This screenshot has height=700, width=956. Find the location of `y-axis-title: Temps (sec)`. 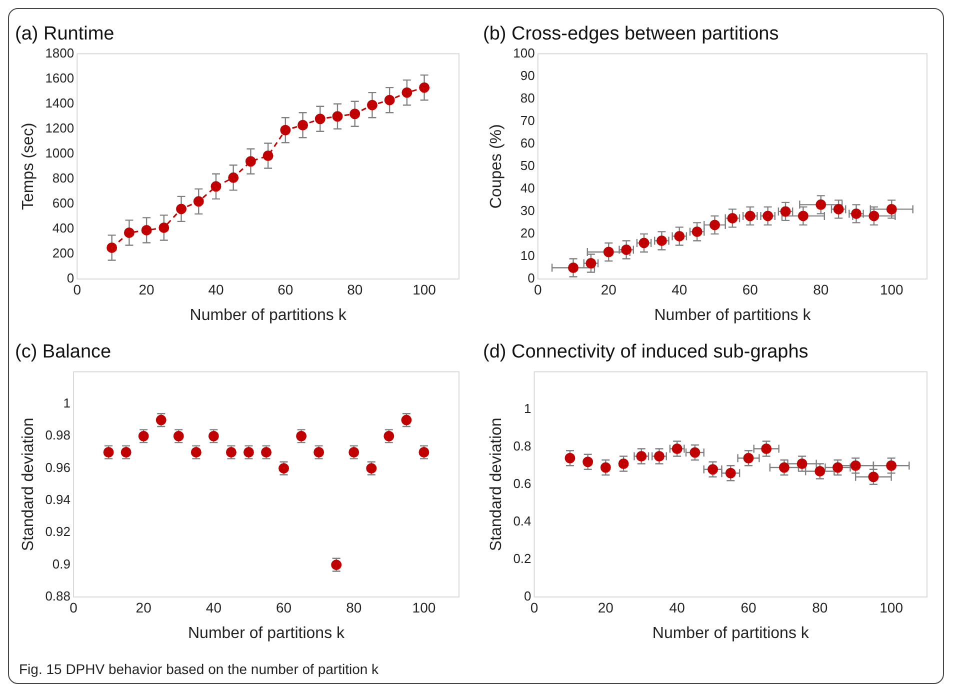

y-axis-title: Temps (sec) is located at coordinates (29, 166).